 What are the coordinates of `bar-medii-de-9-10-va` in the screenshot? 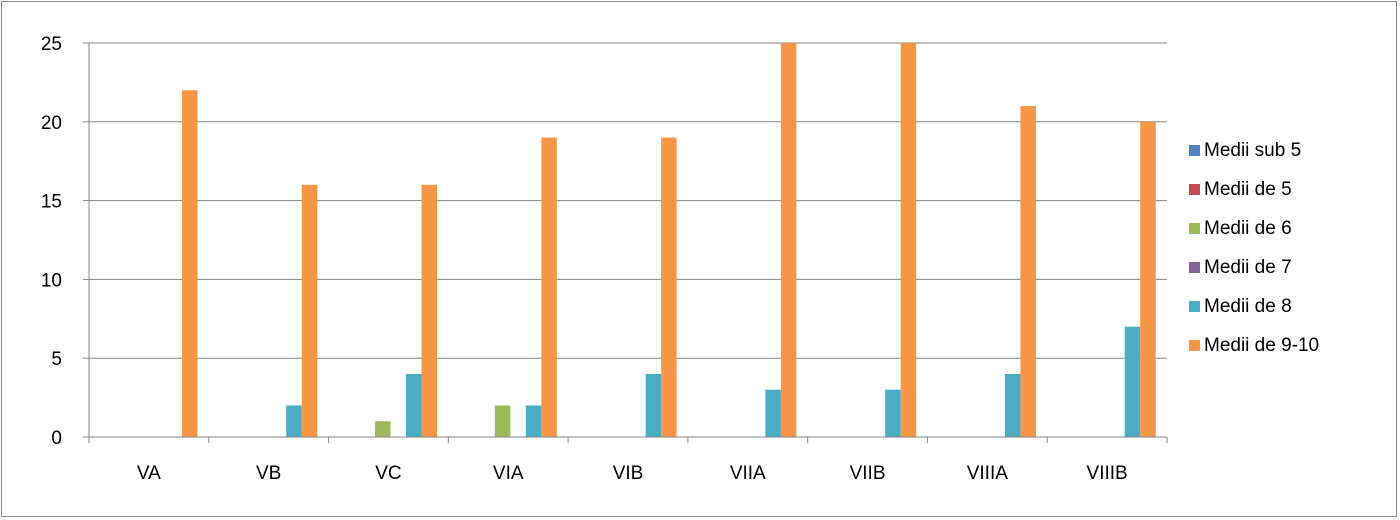 It's located at (190, 263).